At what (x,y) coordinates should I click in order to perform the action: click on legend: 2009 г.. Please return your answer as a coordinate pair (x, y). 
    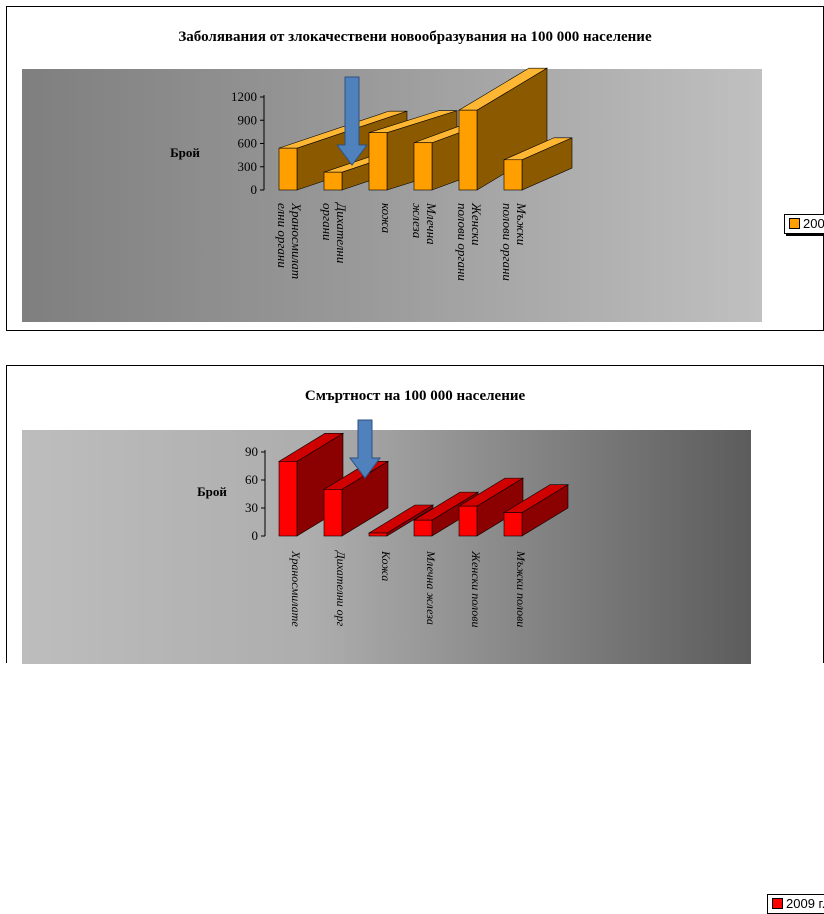
    Looking at the image, I should click on (795, 904).